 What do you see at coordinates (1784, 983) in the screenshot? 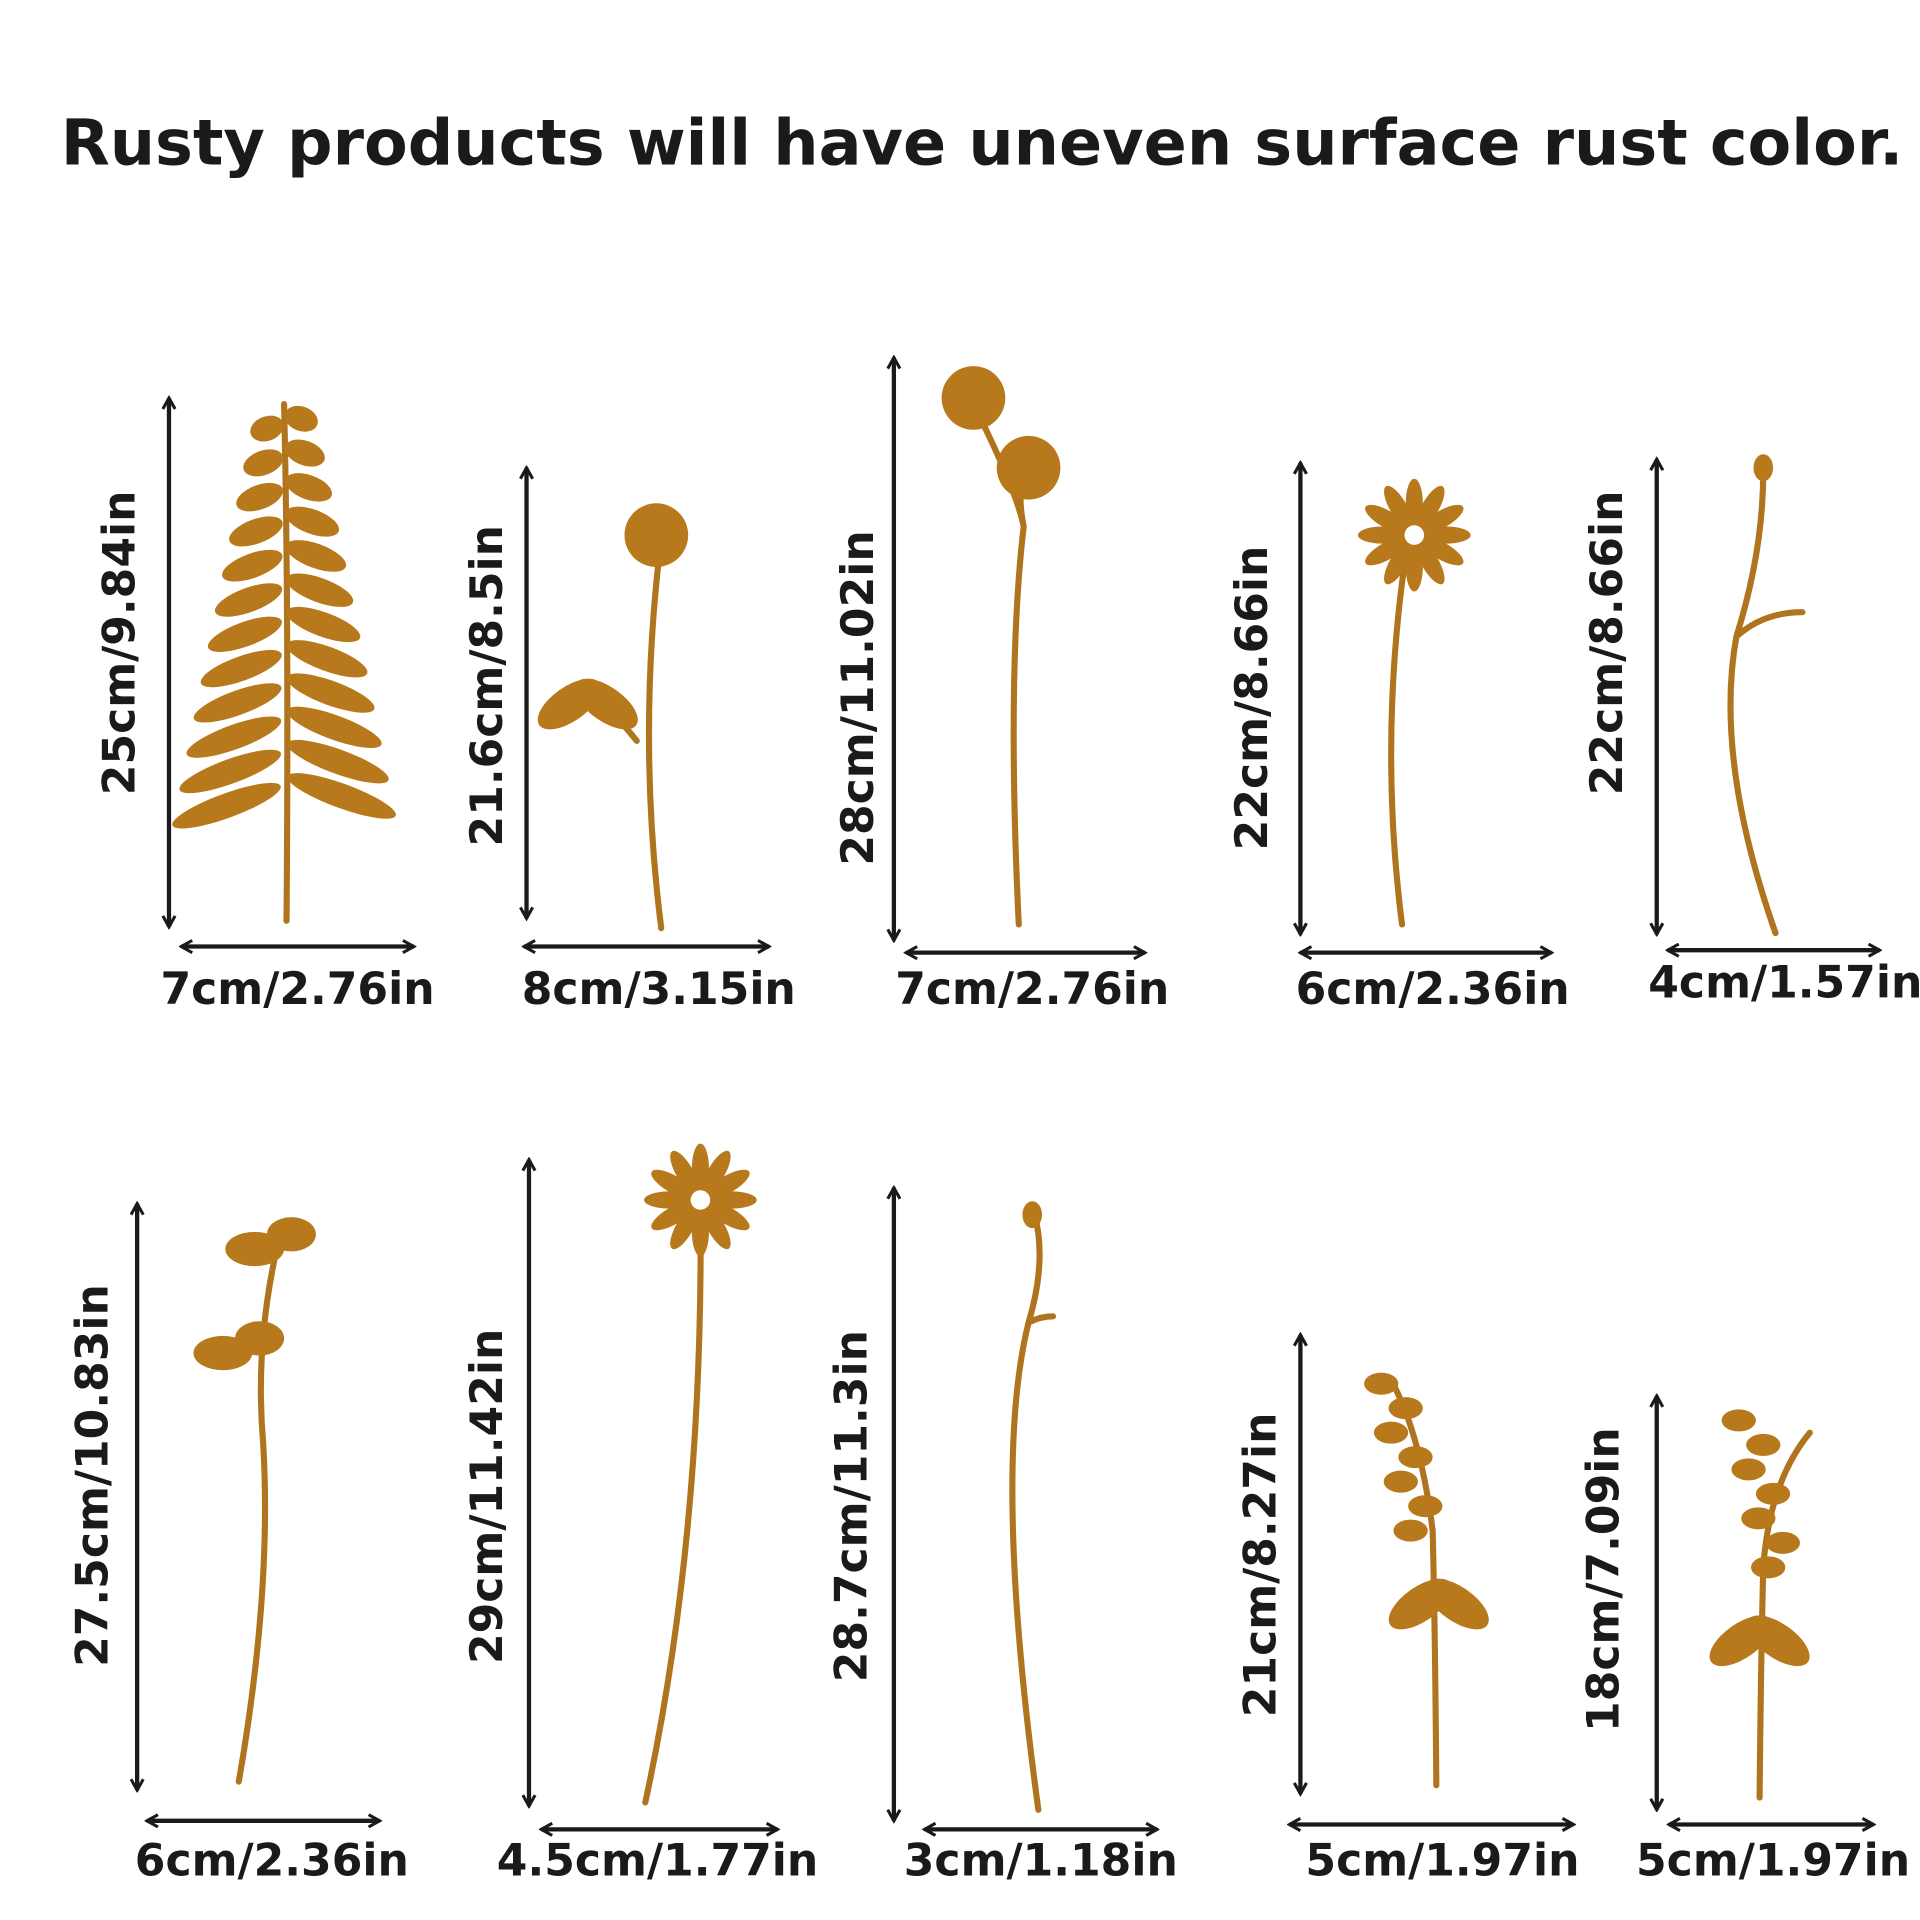
I see `width-label: 4cm/1.57in` at bounding box center [1784, 983].